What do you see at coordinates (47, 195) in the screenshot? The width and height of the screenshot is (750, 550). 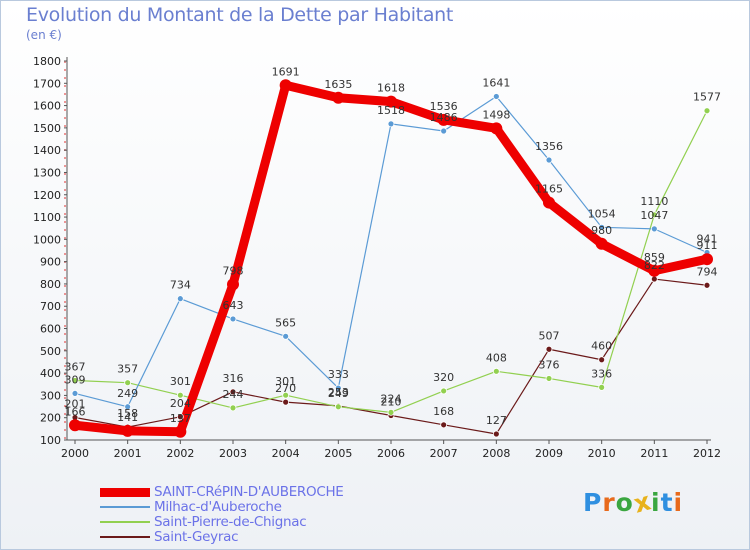 I see `y-tick-label: 1200` at bounding box center [47, 195].